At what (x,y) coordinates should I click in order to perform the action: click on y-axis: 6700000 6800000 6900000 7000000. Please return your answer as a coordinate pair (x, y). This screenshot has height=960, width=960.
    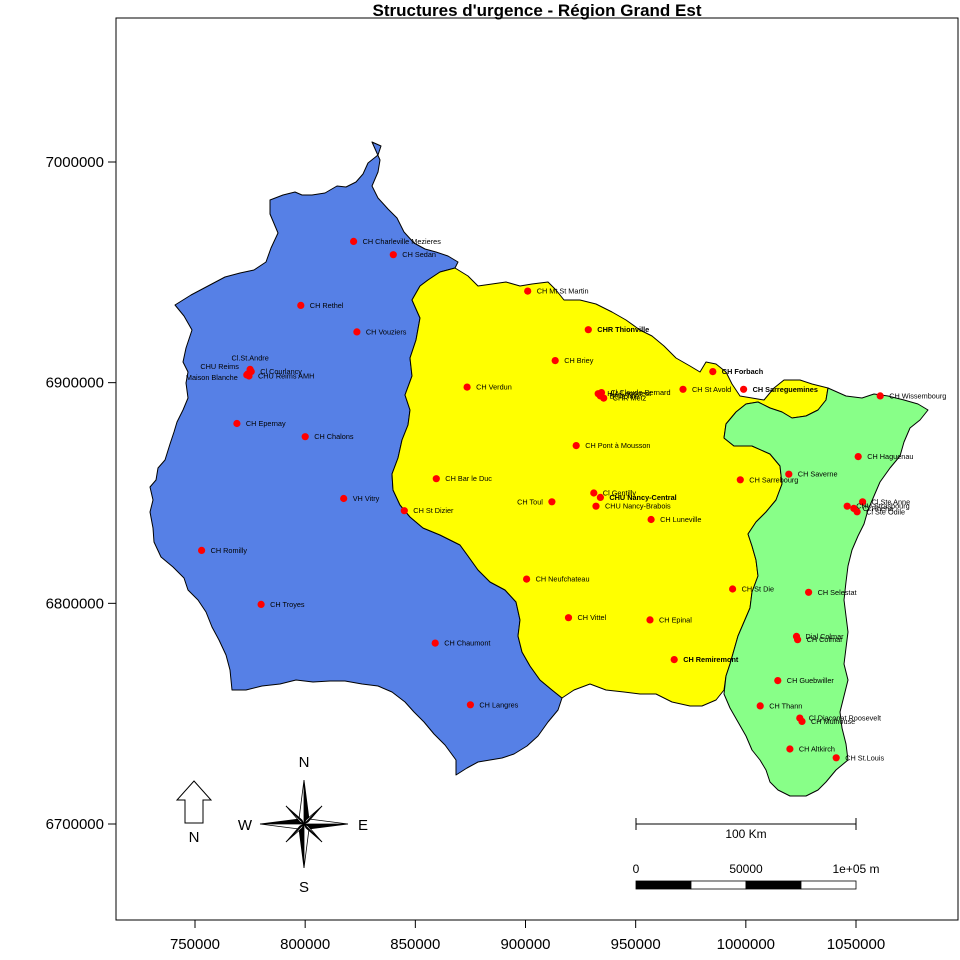
    Looking at the image, I should click on (81, 493).